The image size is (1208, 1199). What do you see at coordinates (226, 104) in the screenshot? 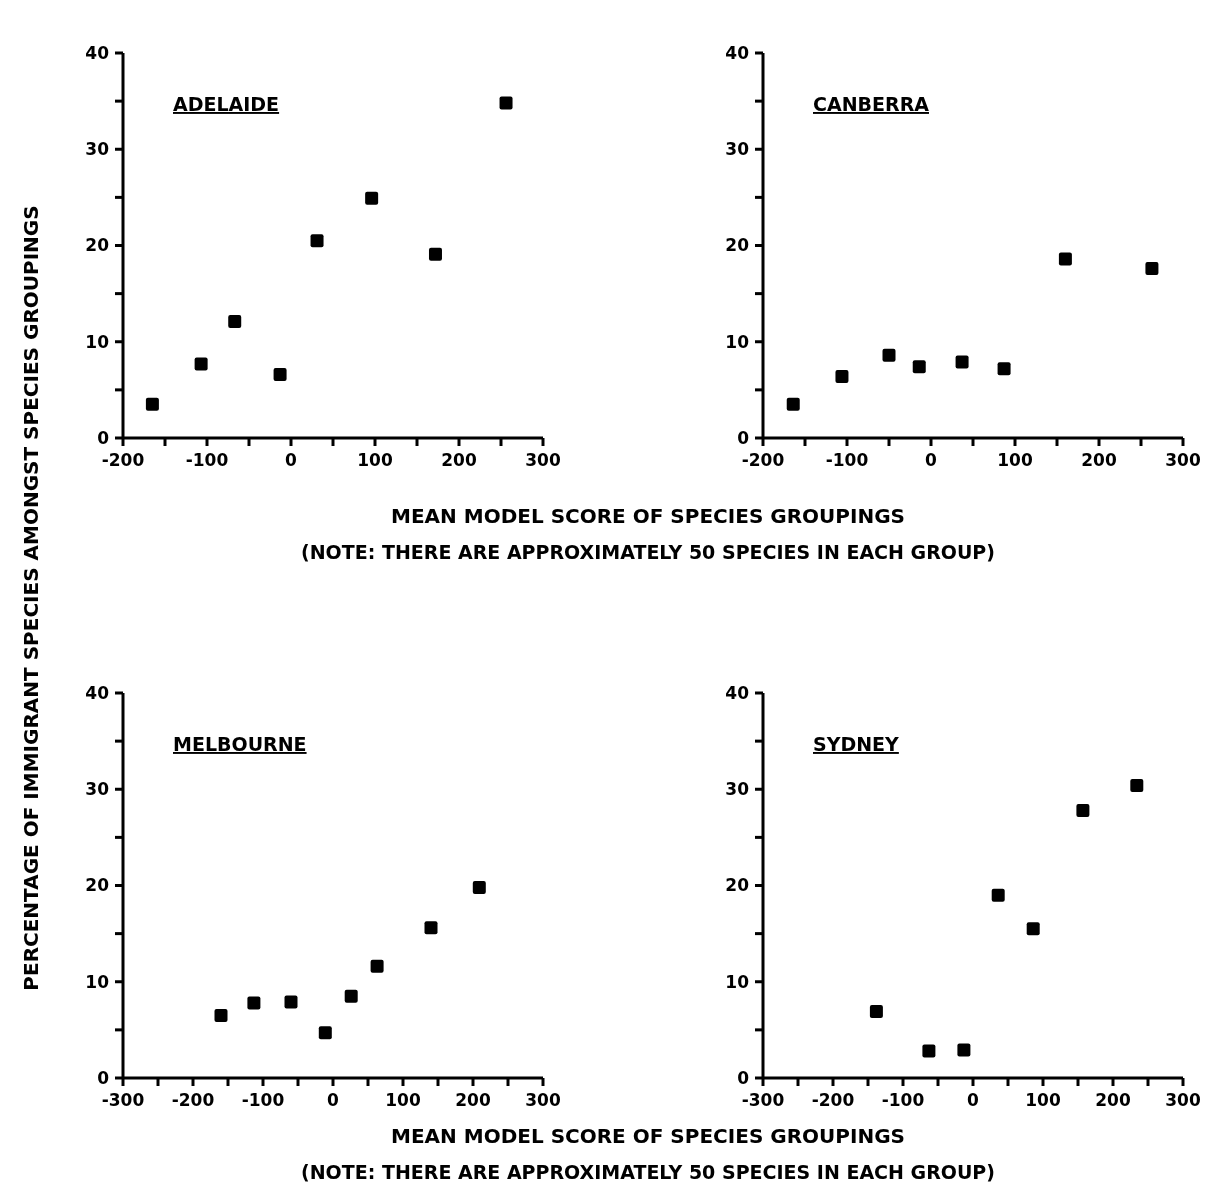
I see `text: ADELAIDE` at bounding box center [226, 104].